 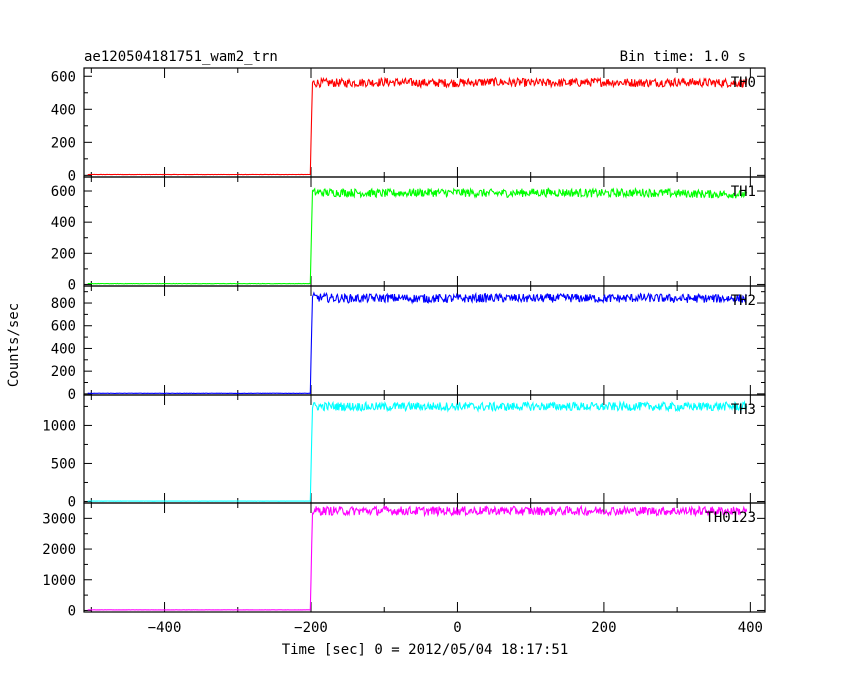 I want to click on series-line-th0123, so click(x=417, y=557).